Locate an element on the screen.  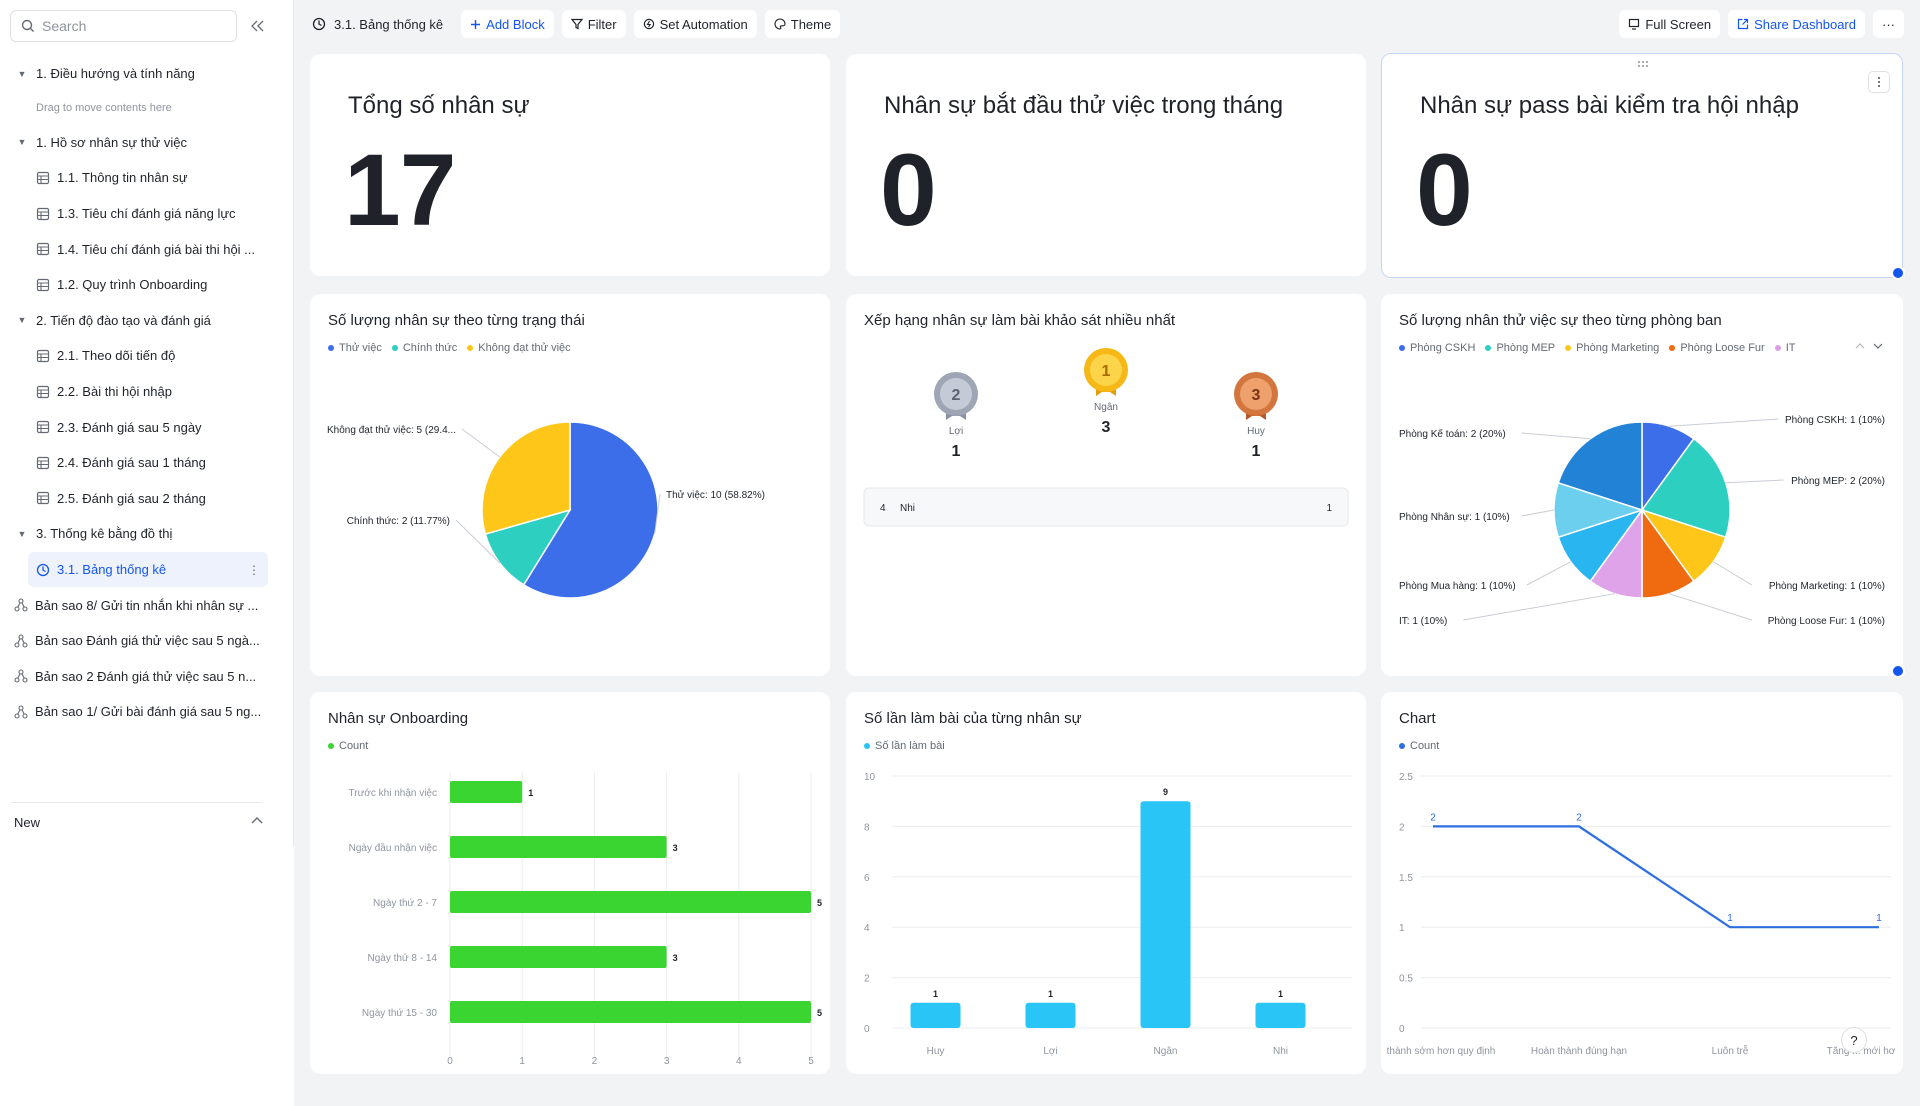
sidebar-item-label: 2.4. Đánh giá sau 1 tháng is located at coordinates (131, 463).